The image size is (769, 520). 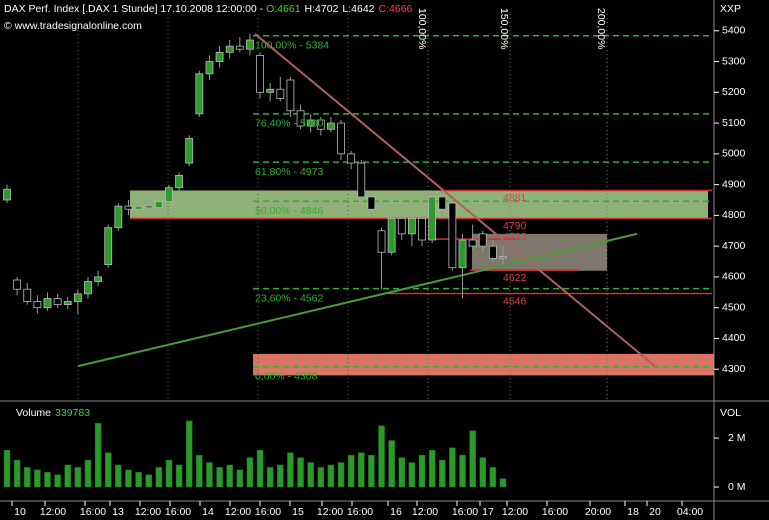 What do you see at coordinates (20, 512) in the screenshot?
I see `x-tick-label: 10` at bounding box center [20, 512].